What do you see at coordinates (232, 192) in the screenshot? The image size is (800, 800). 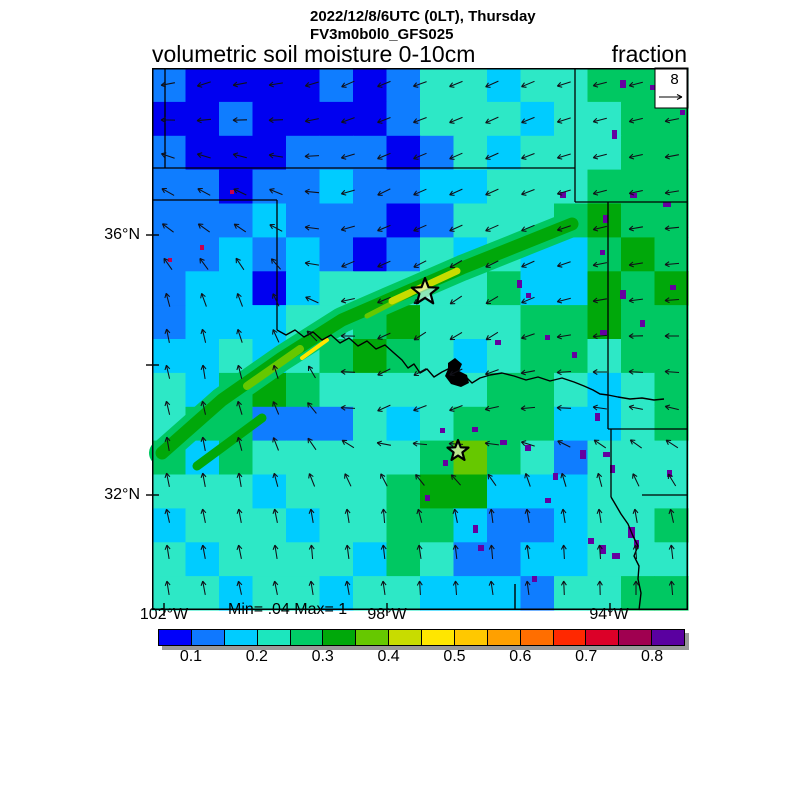 I see `moisture-speck` at bounding box center [232, 192].